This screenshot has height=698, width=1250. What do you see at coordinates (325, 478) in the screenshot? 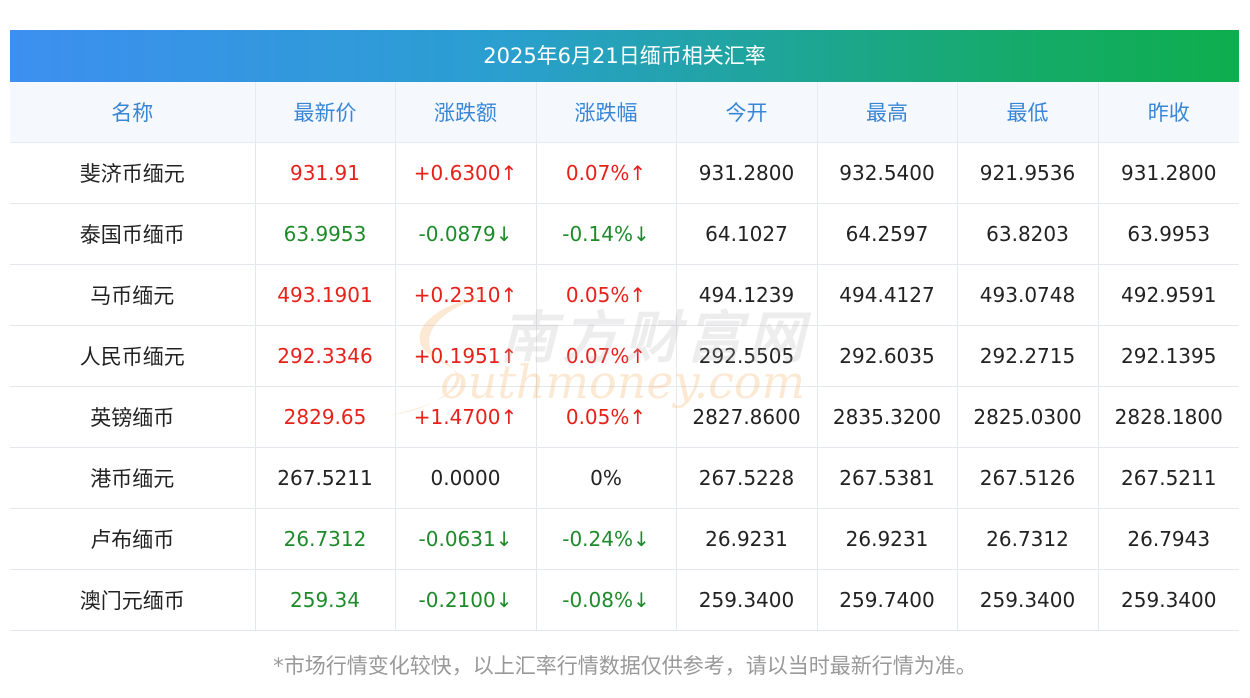
I see `cell-latest: 267.5211` at bounding box center [325, 478].